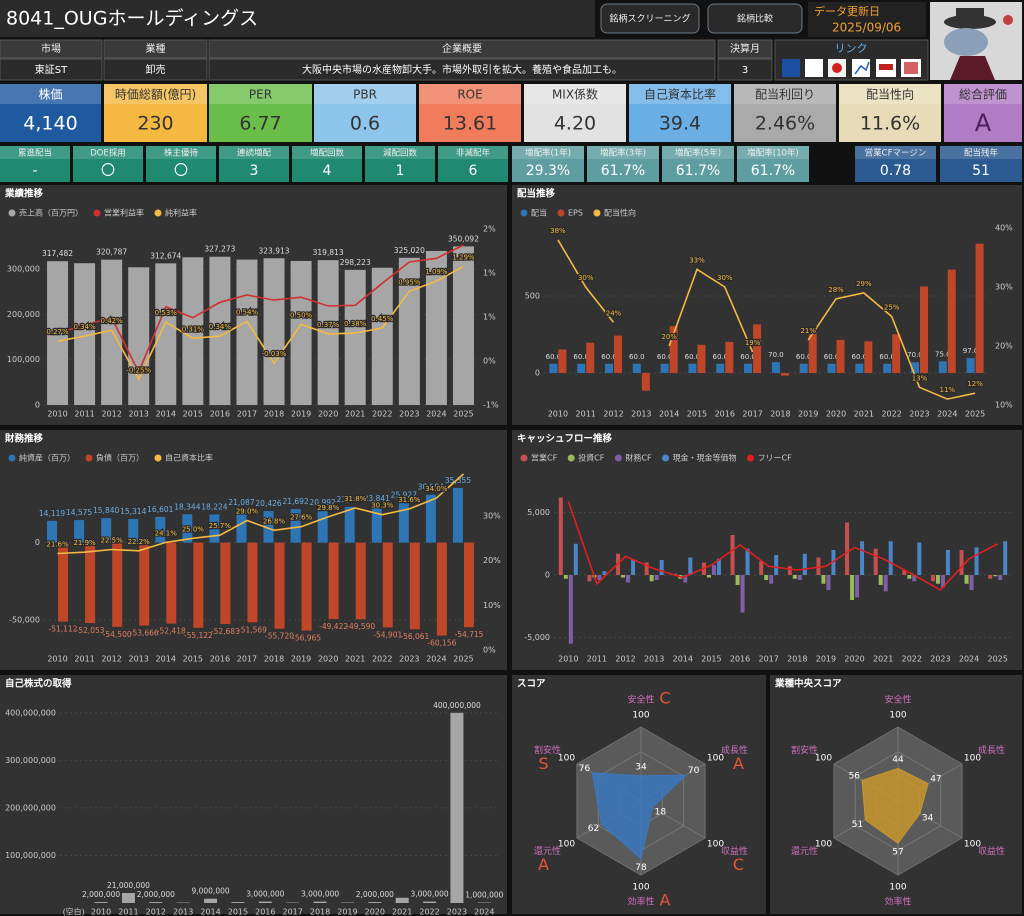 This screenshot has width=1024, height=916. I want to click on y2-tick-label: 0%, so click(489, 650).